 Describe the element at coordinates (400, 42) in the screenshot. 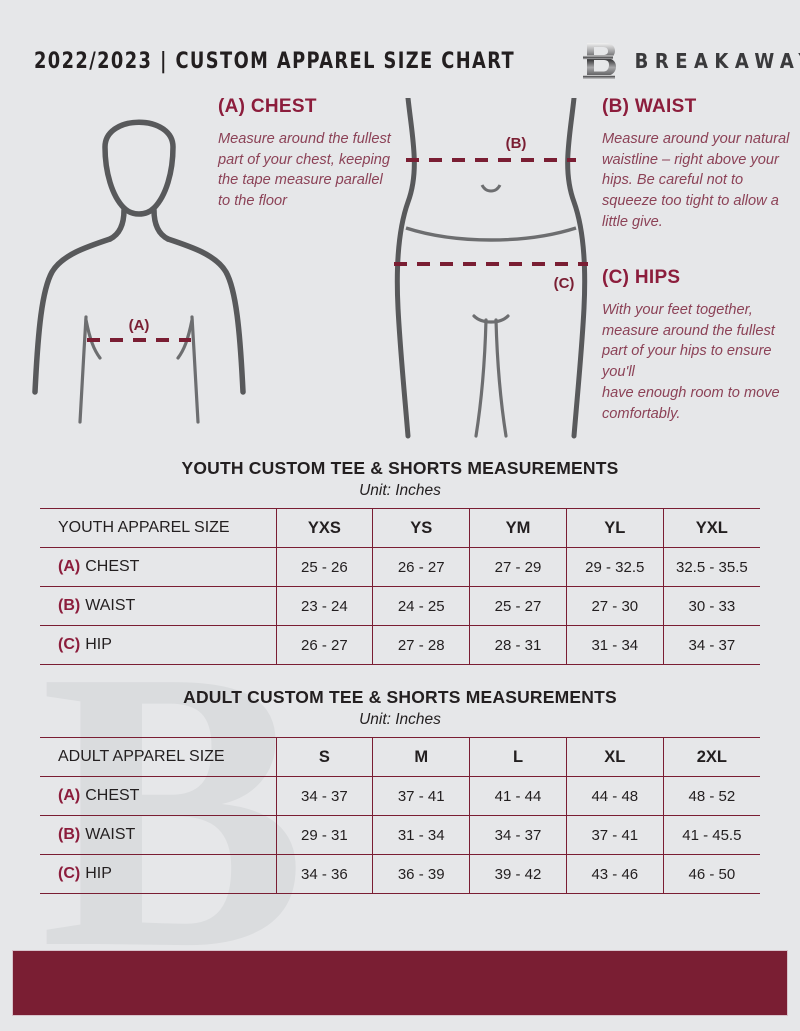

I see `page-header: 2022/2023 | CUSTOM APPAREL SIZE CHART` at that location.